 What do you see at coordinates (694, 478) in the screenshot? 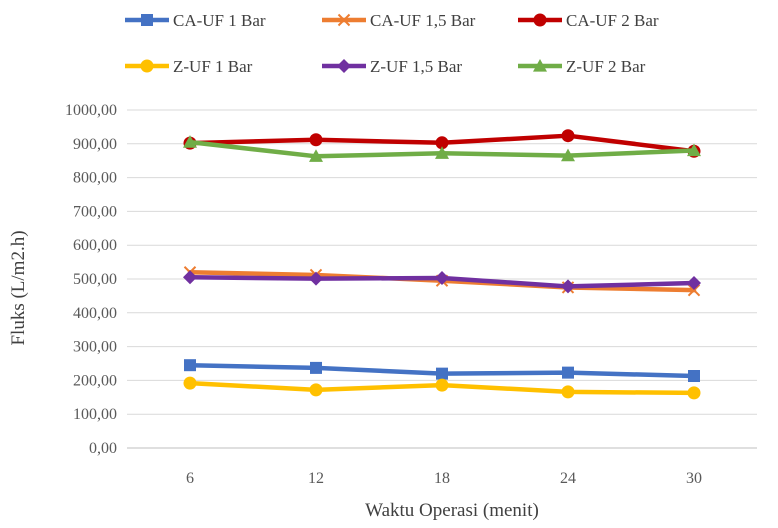
I see `x-tick-label: 30` at bounding box center [694, 478].